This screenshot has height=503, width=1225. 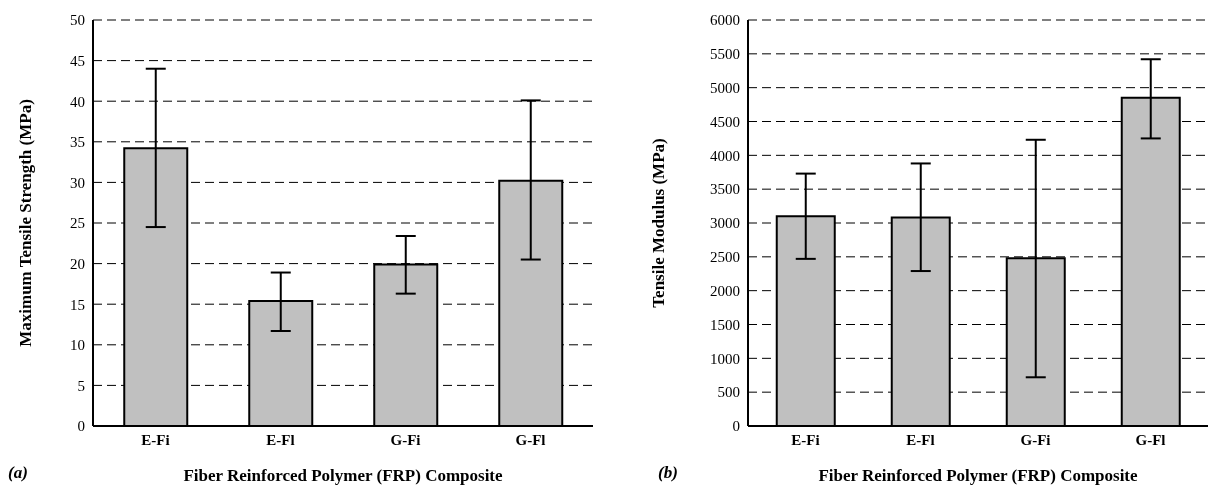 What do you see at coordinates (725, 223) in the screenshot?
I see `y-tick-label: 3000` at bounding box center [725, 223].